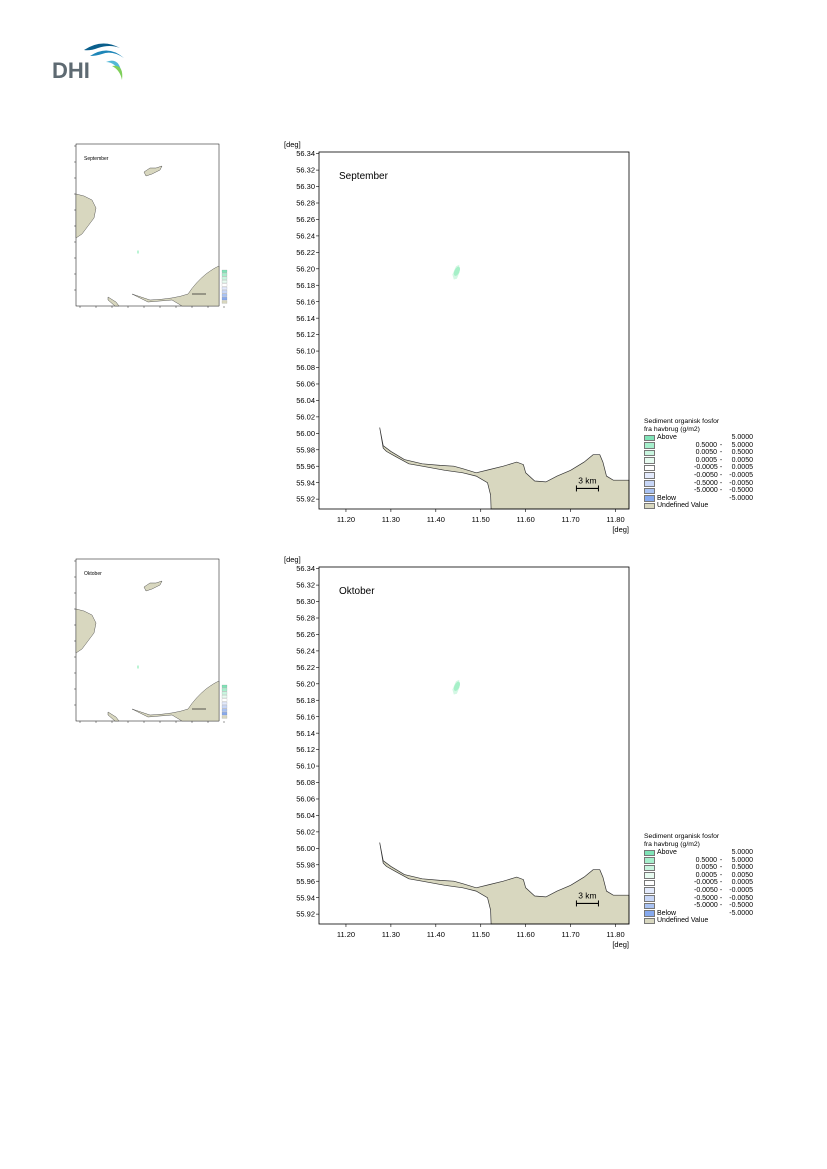  I want to click on legend-item: Below -5.0000, so click(699, 914).